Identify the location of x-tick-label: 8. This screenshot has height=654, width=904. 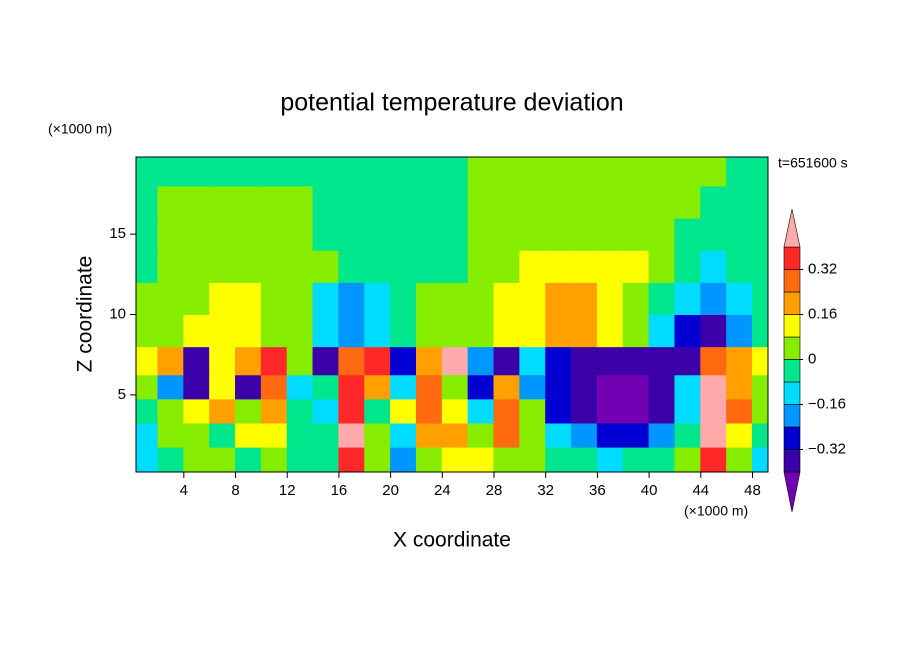
(235, 490).